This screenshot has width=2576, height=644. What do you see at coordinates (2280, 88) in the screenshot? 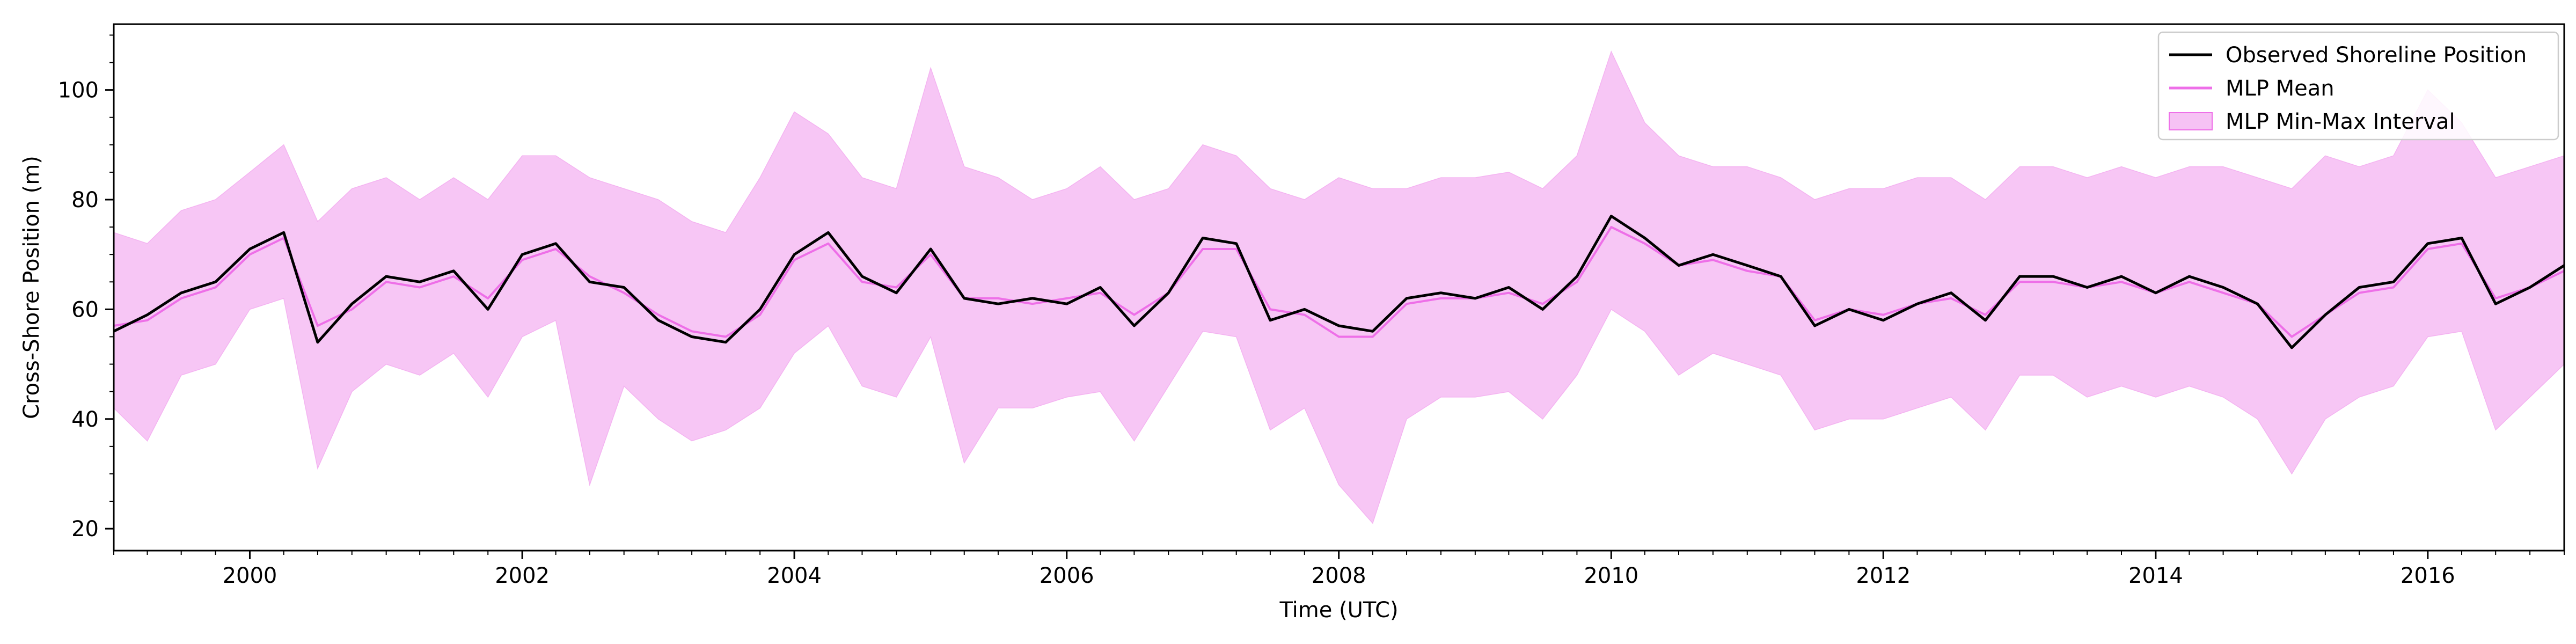
I see `legend-label-mlp-mean: MLP Mean` at bounding box center [2280, 88].